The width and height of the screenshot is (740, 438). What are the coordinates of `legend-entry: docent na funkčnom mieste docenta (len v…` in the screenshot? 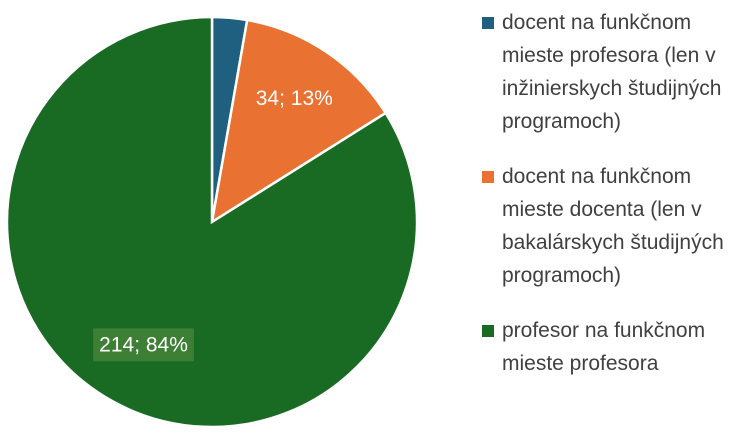 It's located at (607, 226).